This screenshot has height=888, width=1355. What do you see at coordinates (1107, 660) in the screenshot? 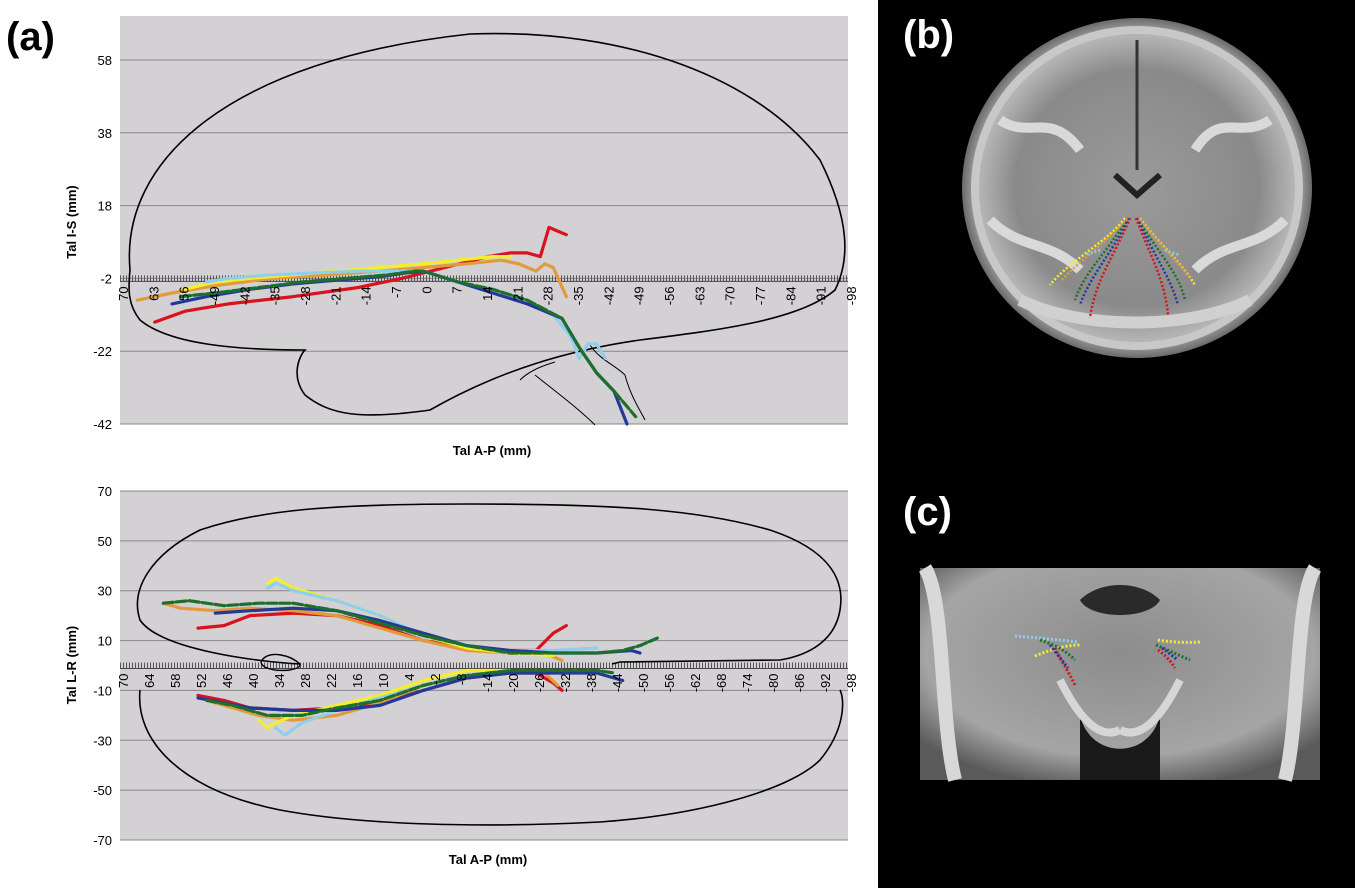
I see `tract-dots-c` at bounding box center [1107, 660].